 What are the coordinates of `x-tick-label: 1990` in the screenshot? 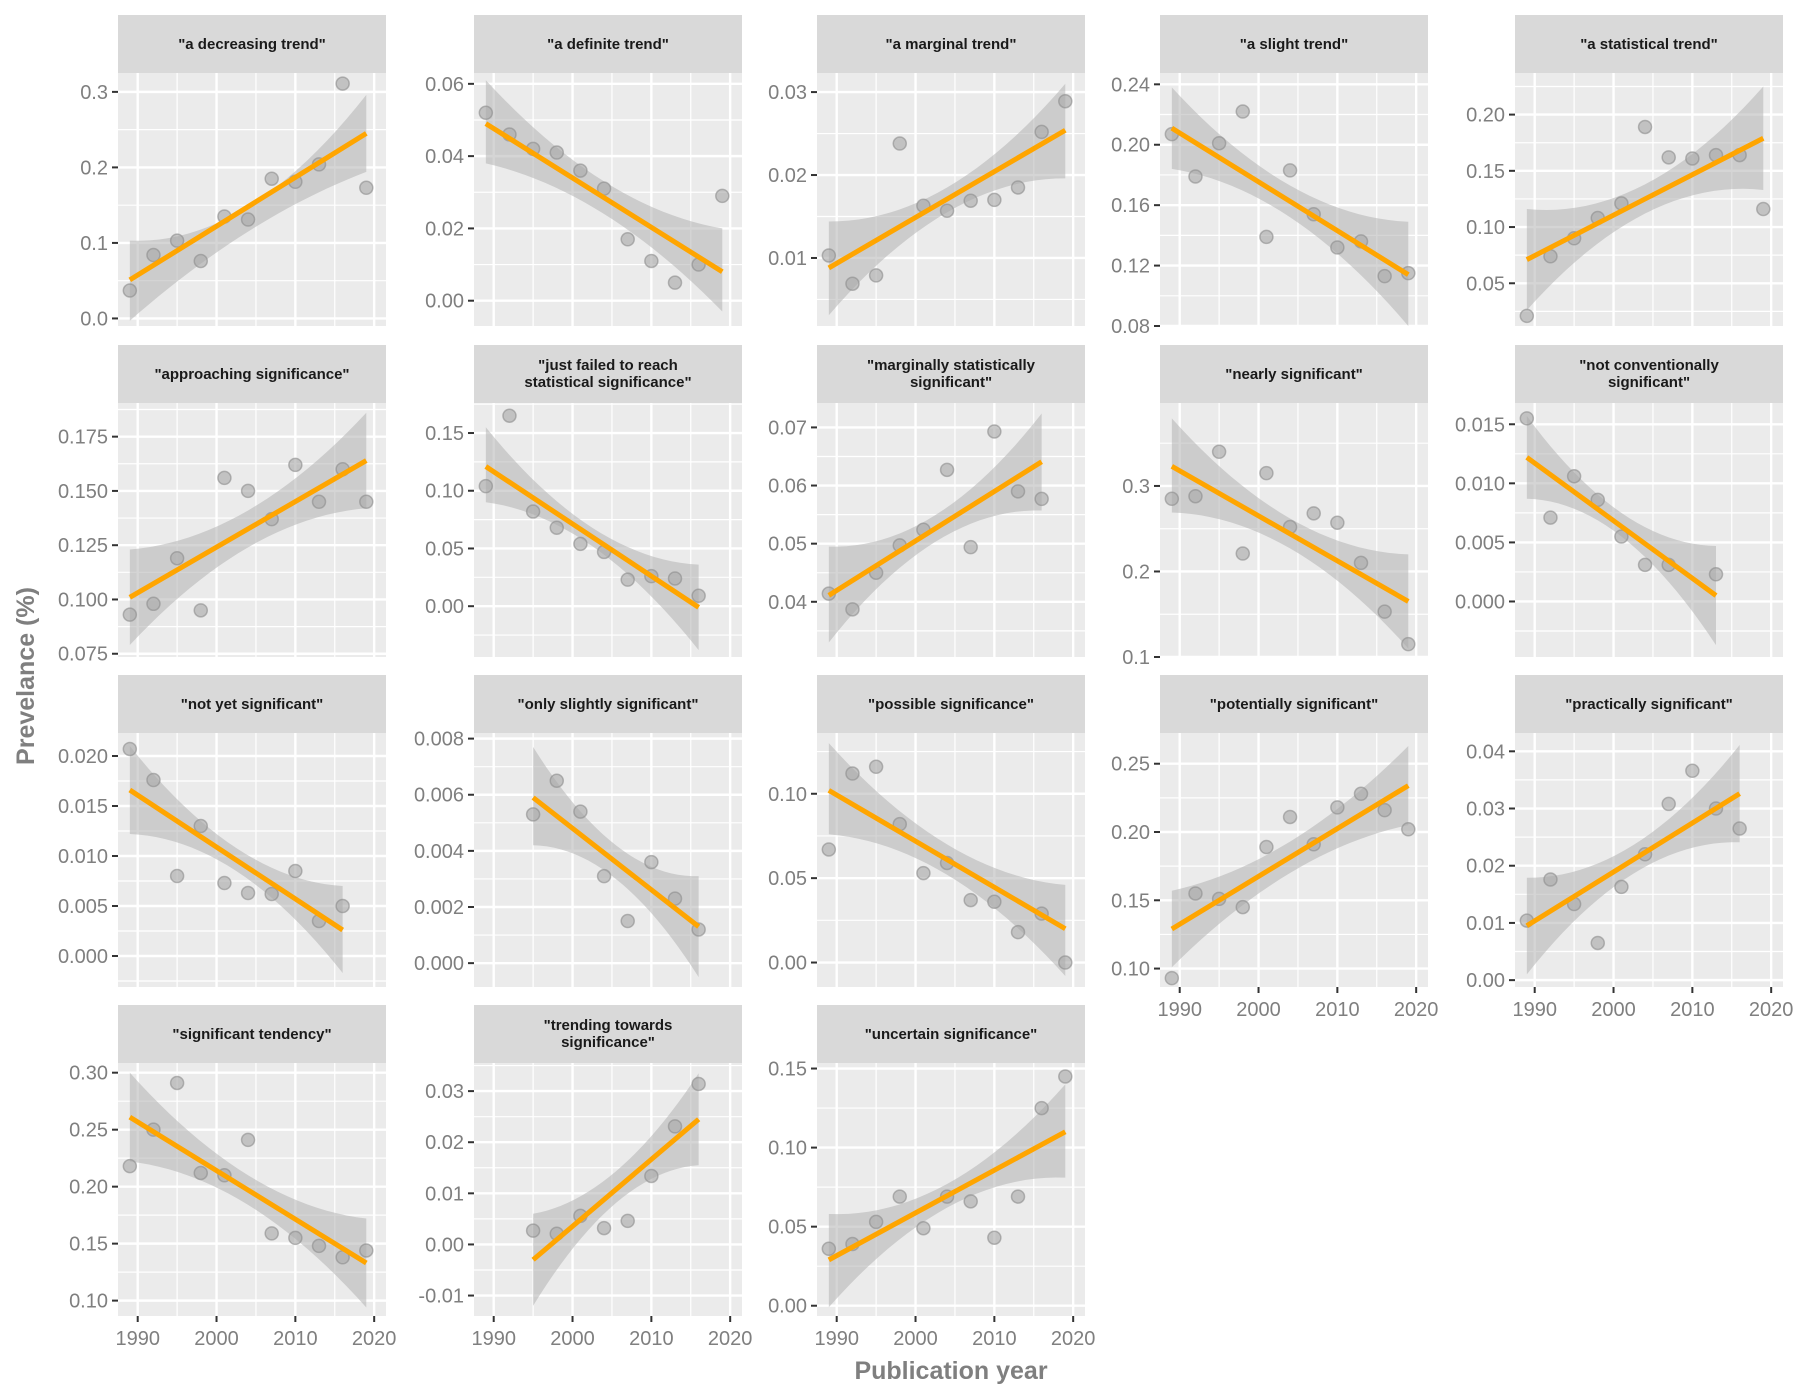 It's located at (1534, 1010).